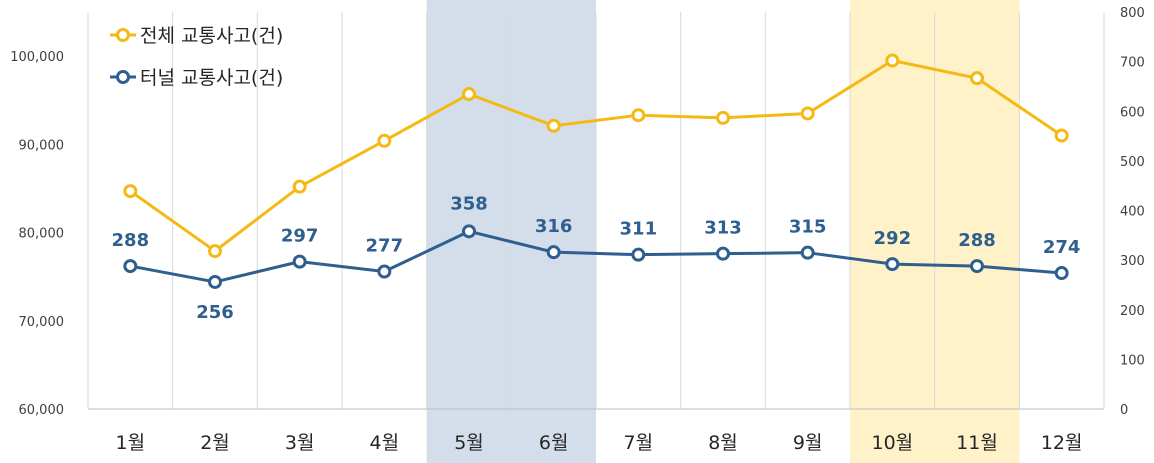  I want to click on x-tick-label: 12월, so click(1062, 443).